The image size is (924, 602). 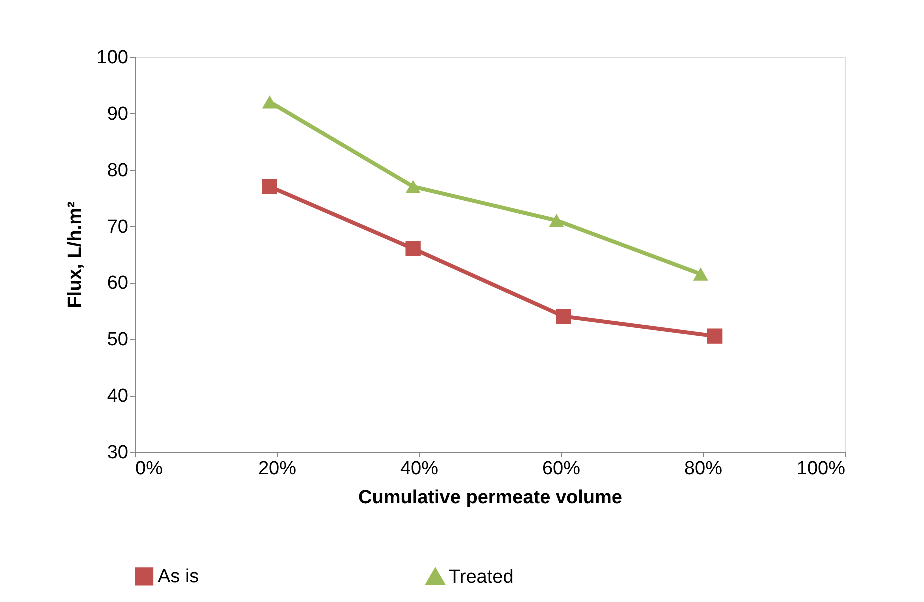 I want to click on x-tick-label: 100%, so click(x=821, y=469).